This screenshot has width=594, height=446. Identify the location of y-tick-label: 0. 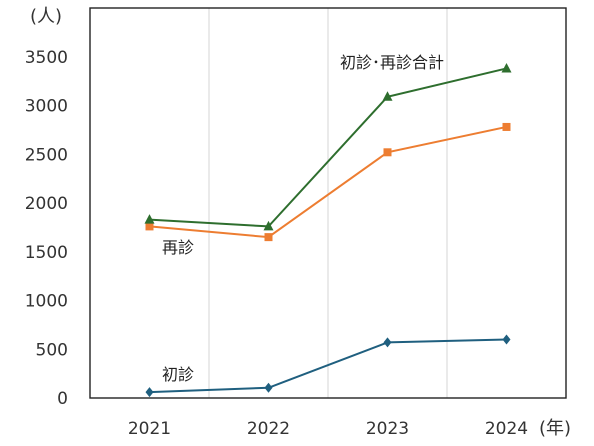
(62, 399).